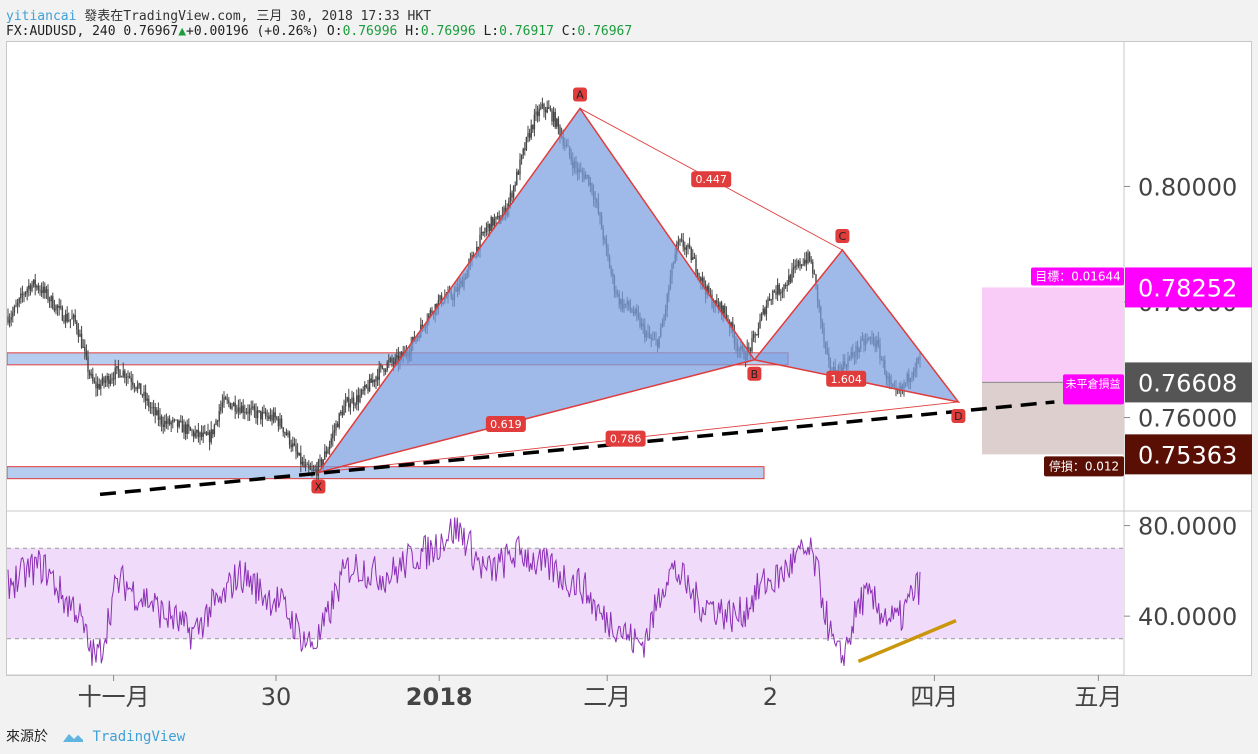 The image size is (1258, 754). Describe the element at coordinates (1188, 454) in the screenshot. I see `stop-price-tag` at that location.